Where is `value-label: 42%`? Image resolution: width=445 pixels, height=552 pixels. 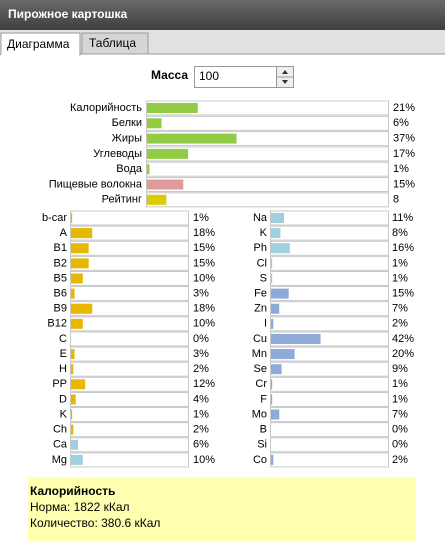 value-label: 42% is located at coordinates (403, 339).